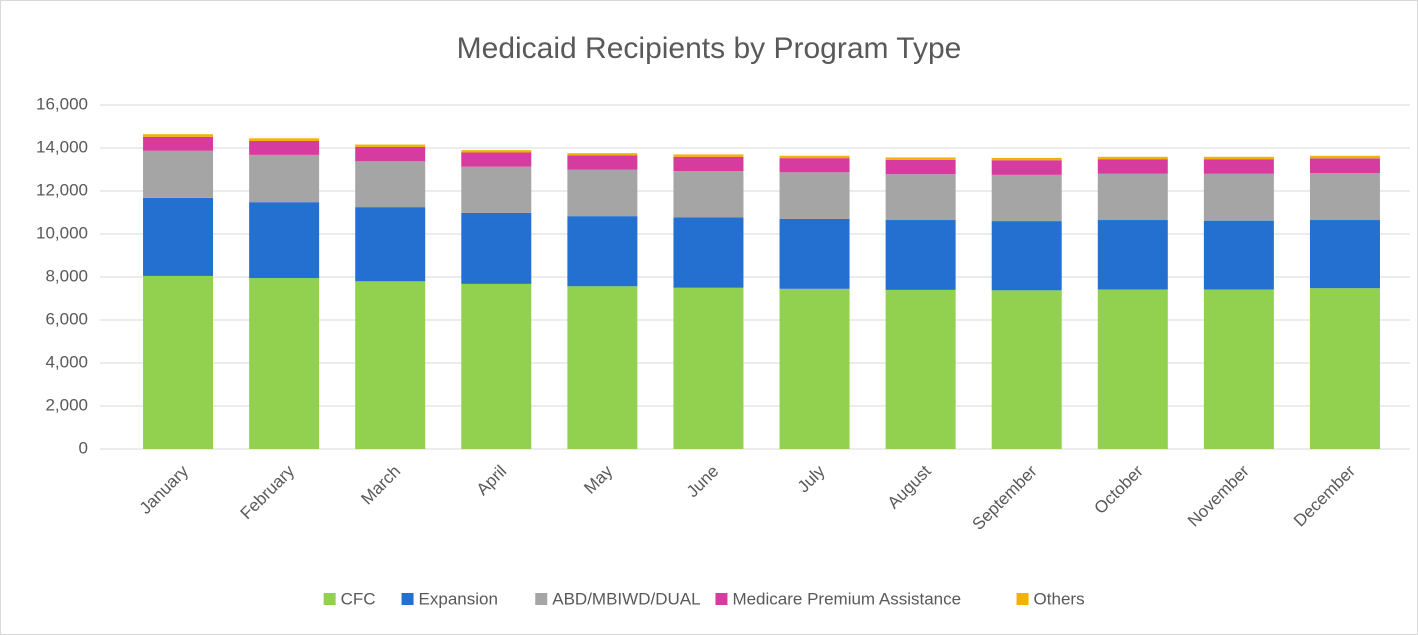 The image size is (1418, 635). I want to click on y-tick-label: 8,000, so click(66, 275).